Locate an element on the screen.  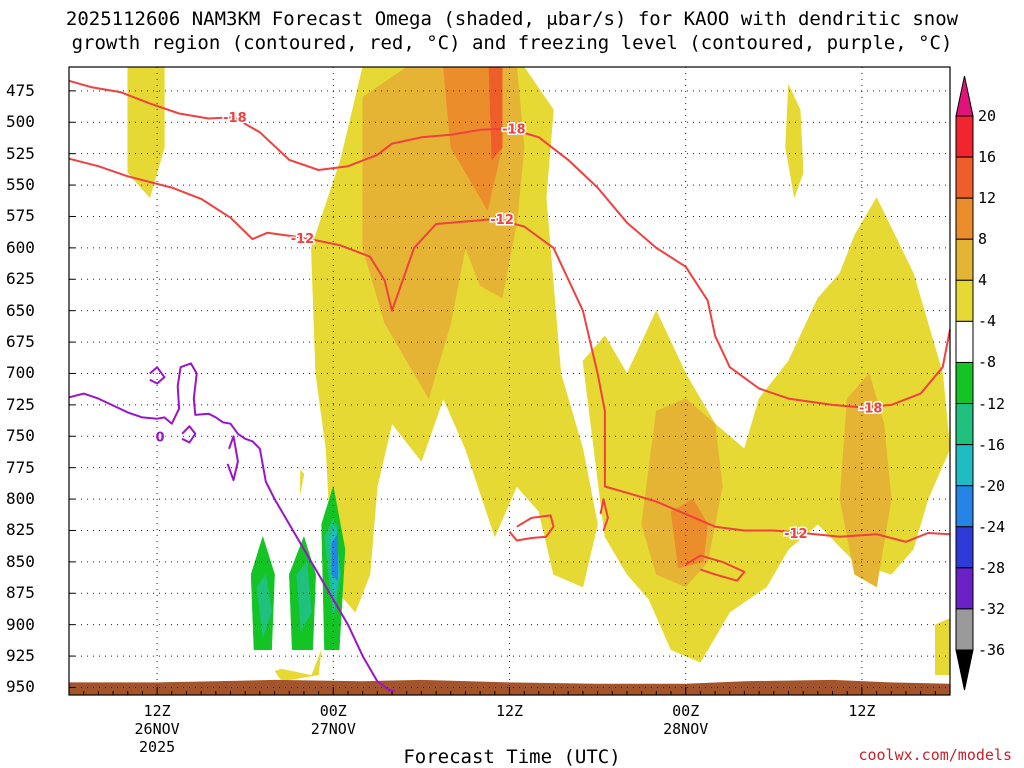
freezing-loop-a-line is located at coordinates (157, 375).